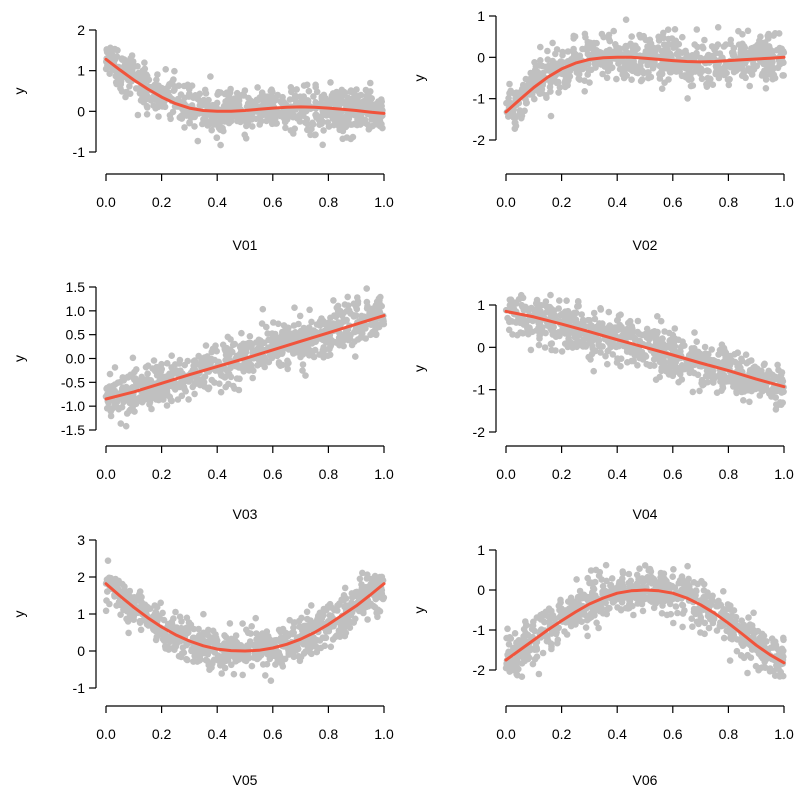  Describe the element at coordinates (562, 734) in the screenshot. I see `x-tick-label: 0.2` at that location.